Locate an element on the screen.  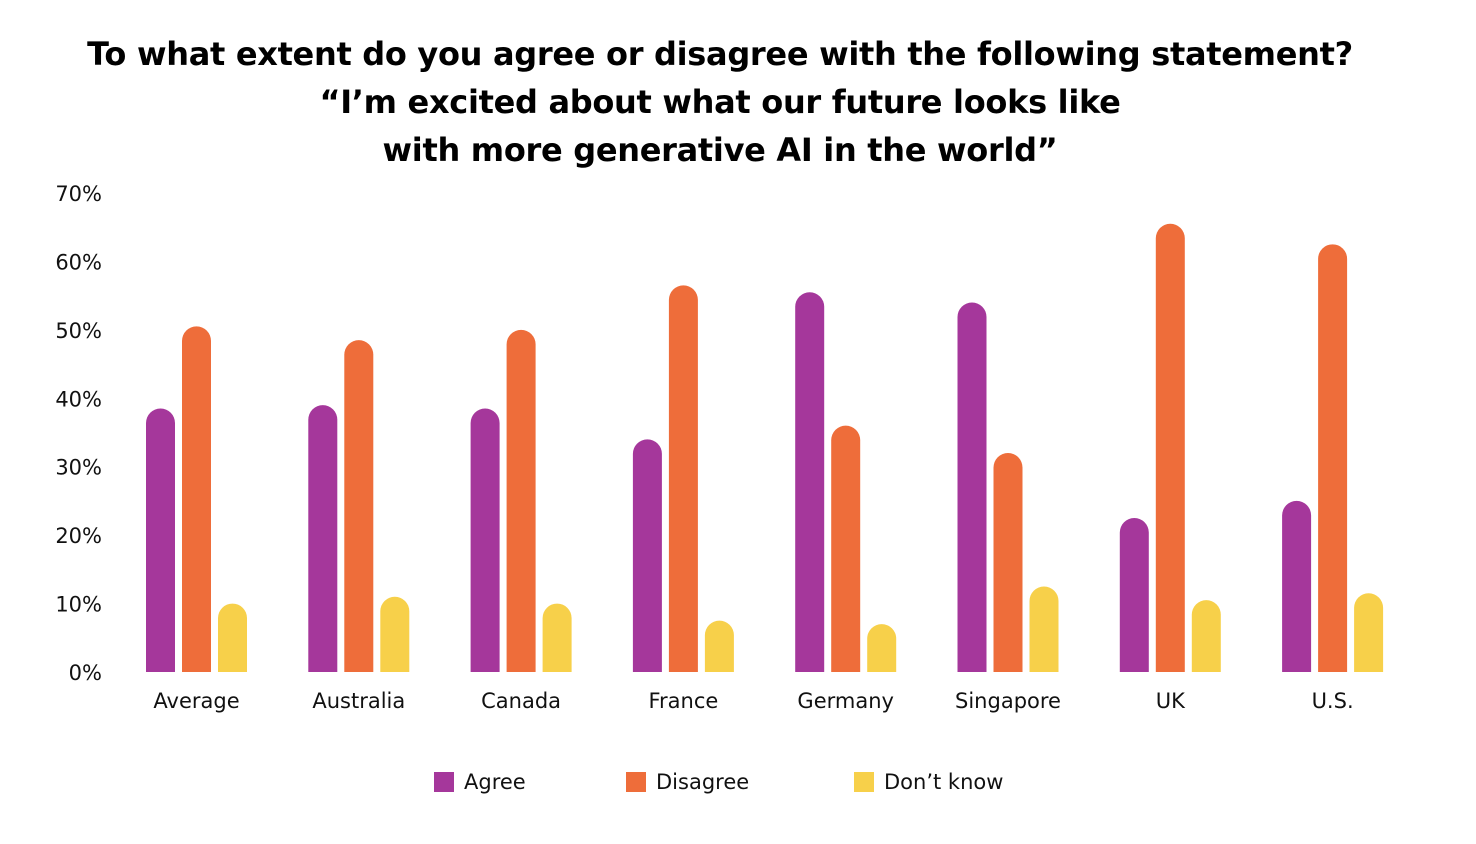
bar-u-s-don-t-know is located at coordinates (1369, 632).